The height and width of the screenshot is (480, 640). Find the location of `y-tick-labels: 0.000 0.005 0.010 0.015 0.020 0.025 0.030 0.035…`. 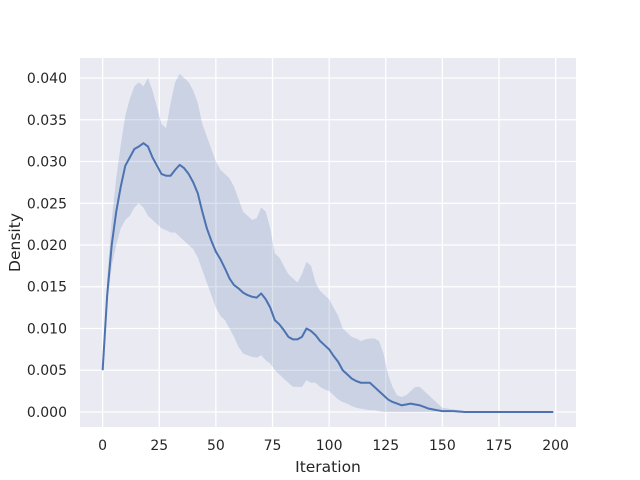

y-tick-labels: 0.000 0.005 0.010 0.015 0.020 0.025 0.030 0.035… is located at coordinates (47, 246).